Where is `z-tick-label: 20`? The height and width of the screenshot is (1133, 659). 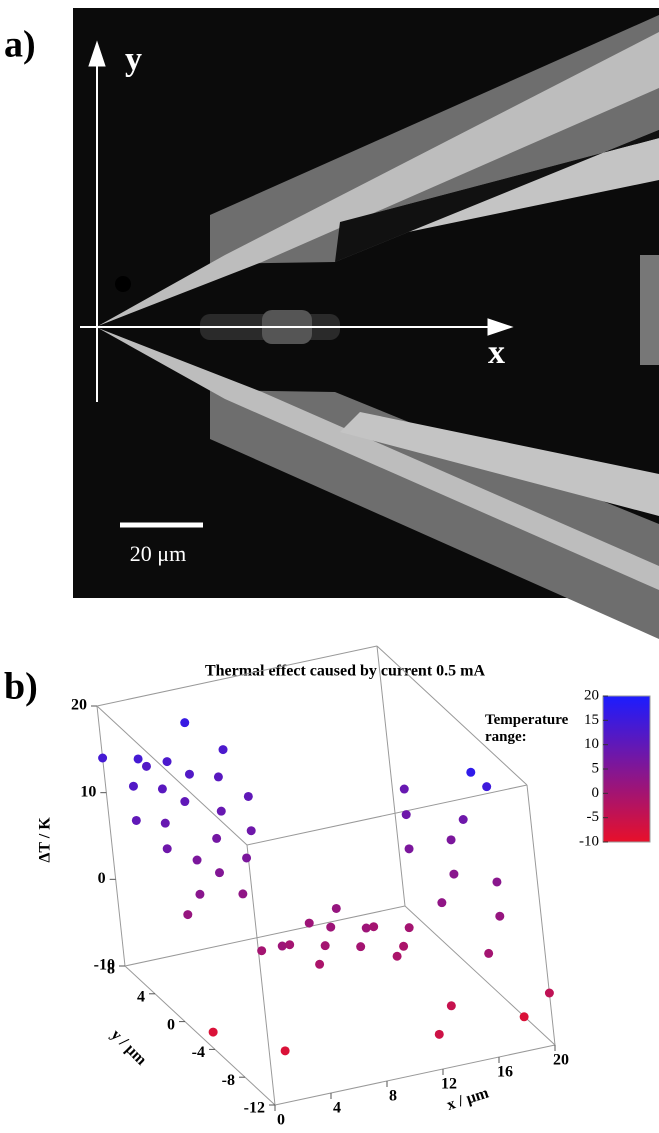
z-tick-label: 20 is located at coordinates (79, 705).